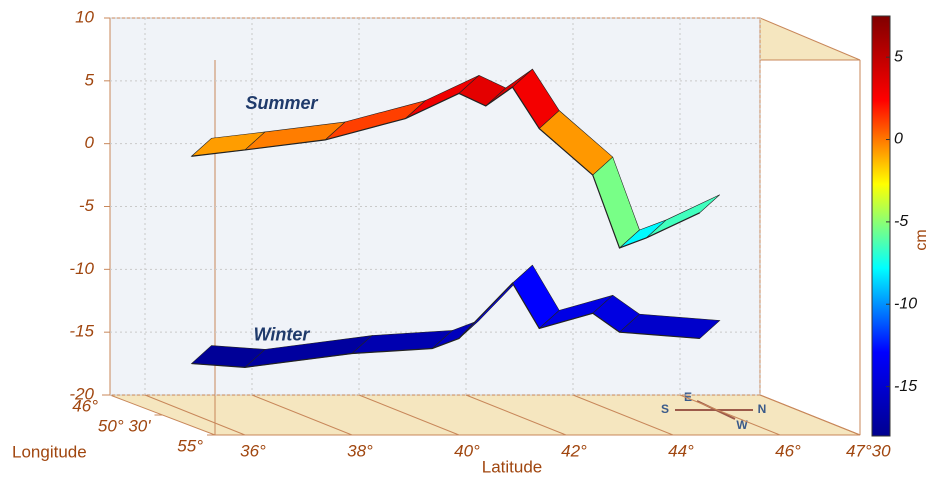  Describe the element at coordinates (467, 450) in the screenshot. I see `x-tick-label: 40°` at that location.